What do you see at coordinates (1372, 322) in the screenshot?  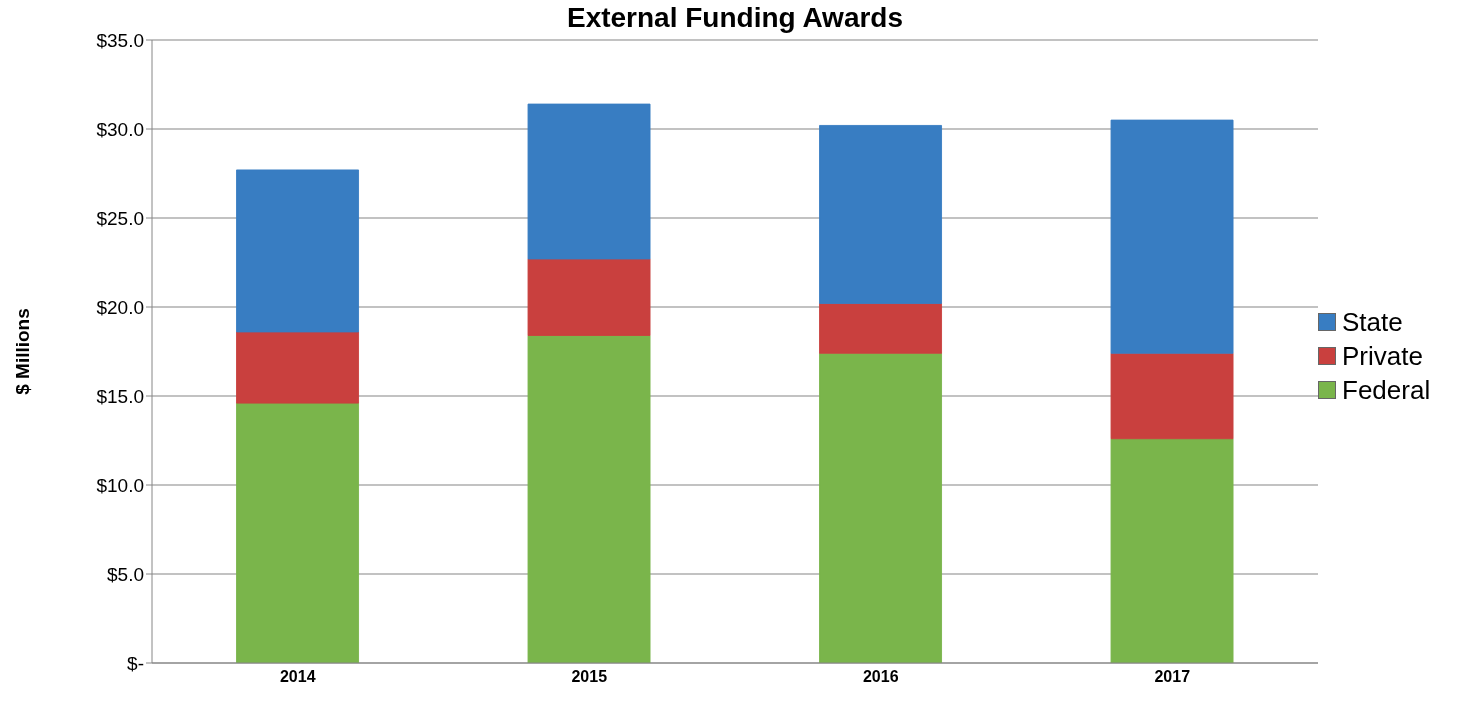 I see `legend-label: State` at bounding box center [1372, 322].